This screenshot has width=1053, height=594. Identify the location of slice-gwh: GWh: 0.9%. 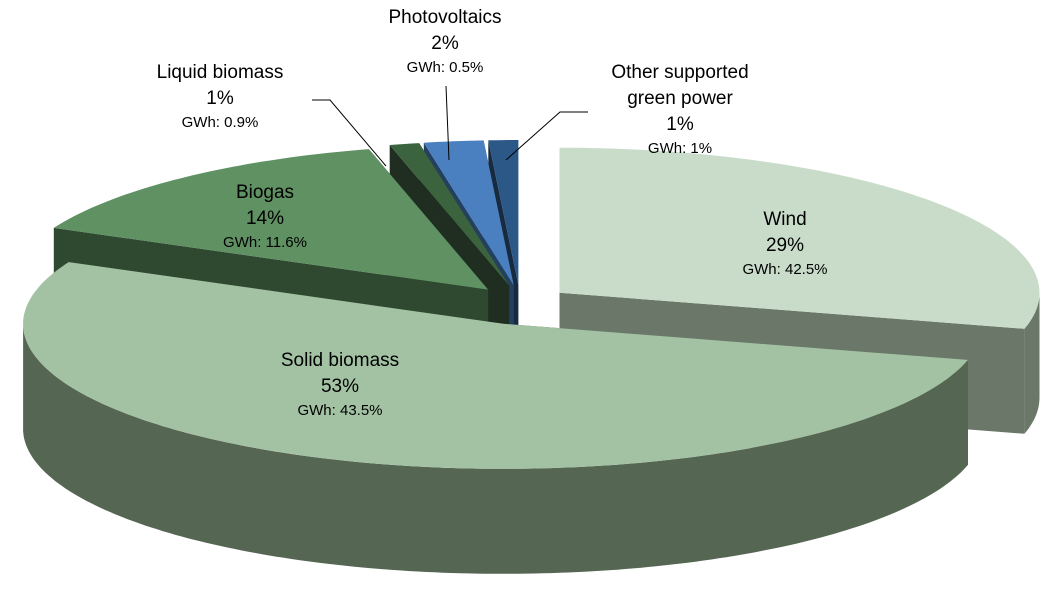
(220, 122).